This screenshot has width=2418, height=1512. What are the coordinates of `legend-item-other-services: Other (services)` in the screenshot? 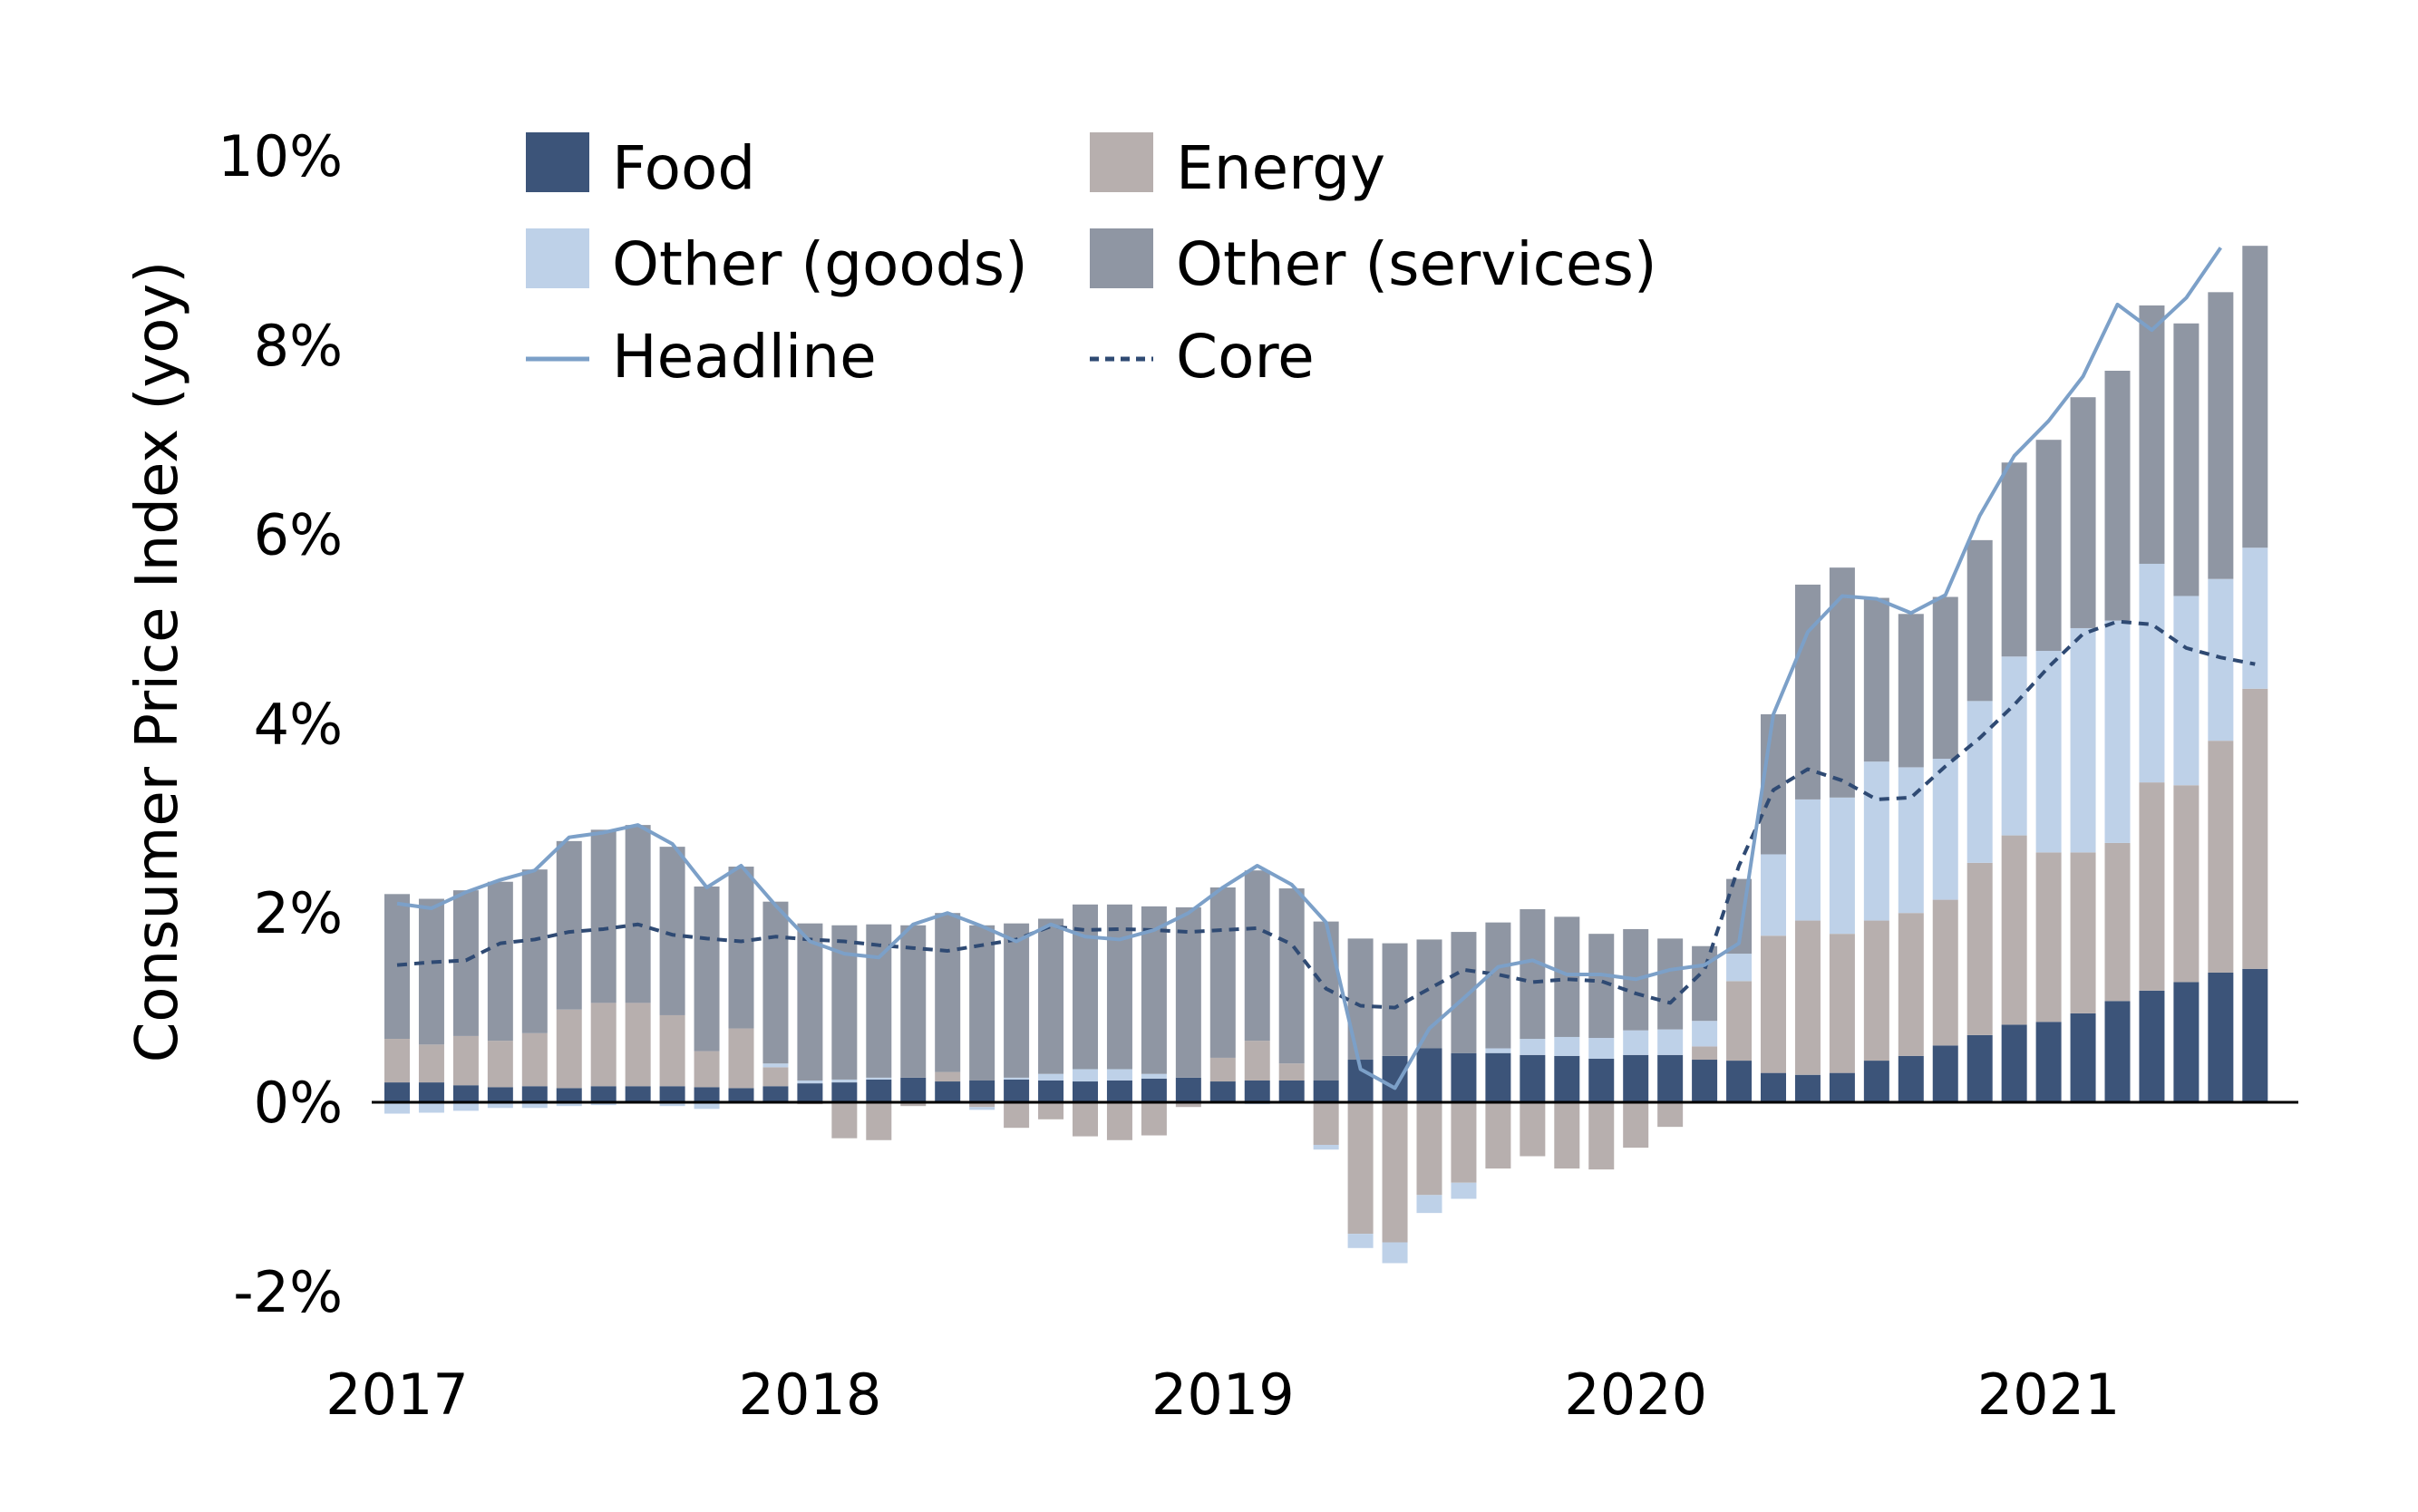 It's located at (1374, 263).